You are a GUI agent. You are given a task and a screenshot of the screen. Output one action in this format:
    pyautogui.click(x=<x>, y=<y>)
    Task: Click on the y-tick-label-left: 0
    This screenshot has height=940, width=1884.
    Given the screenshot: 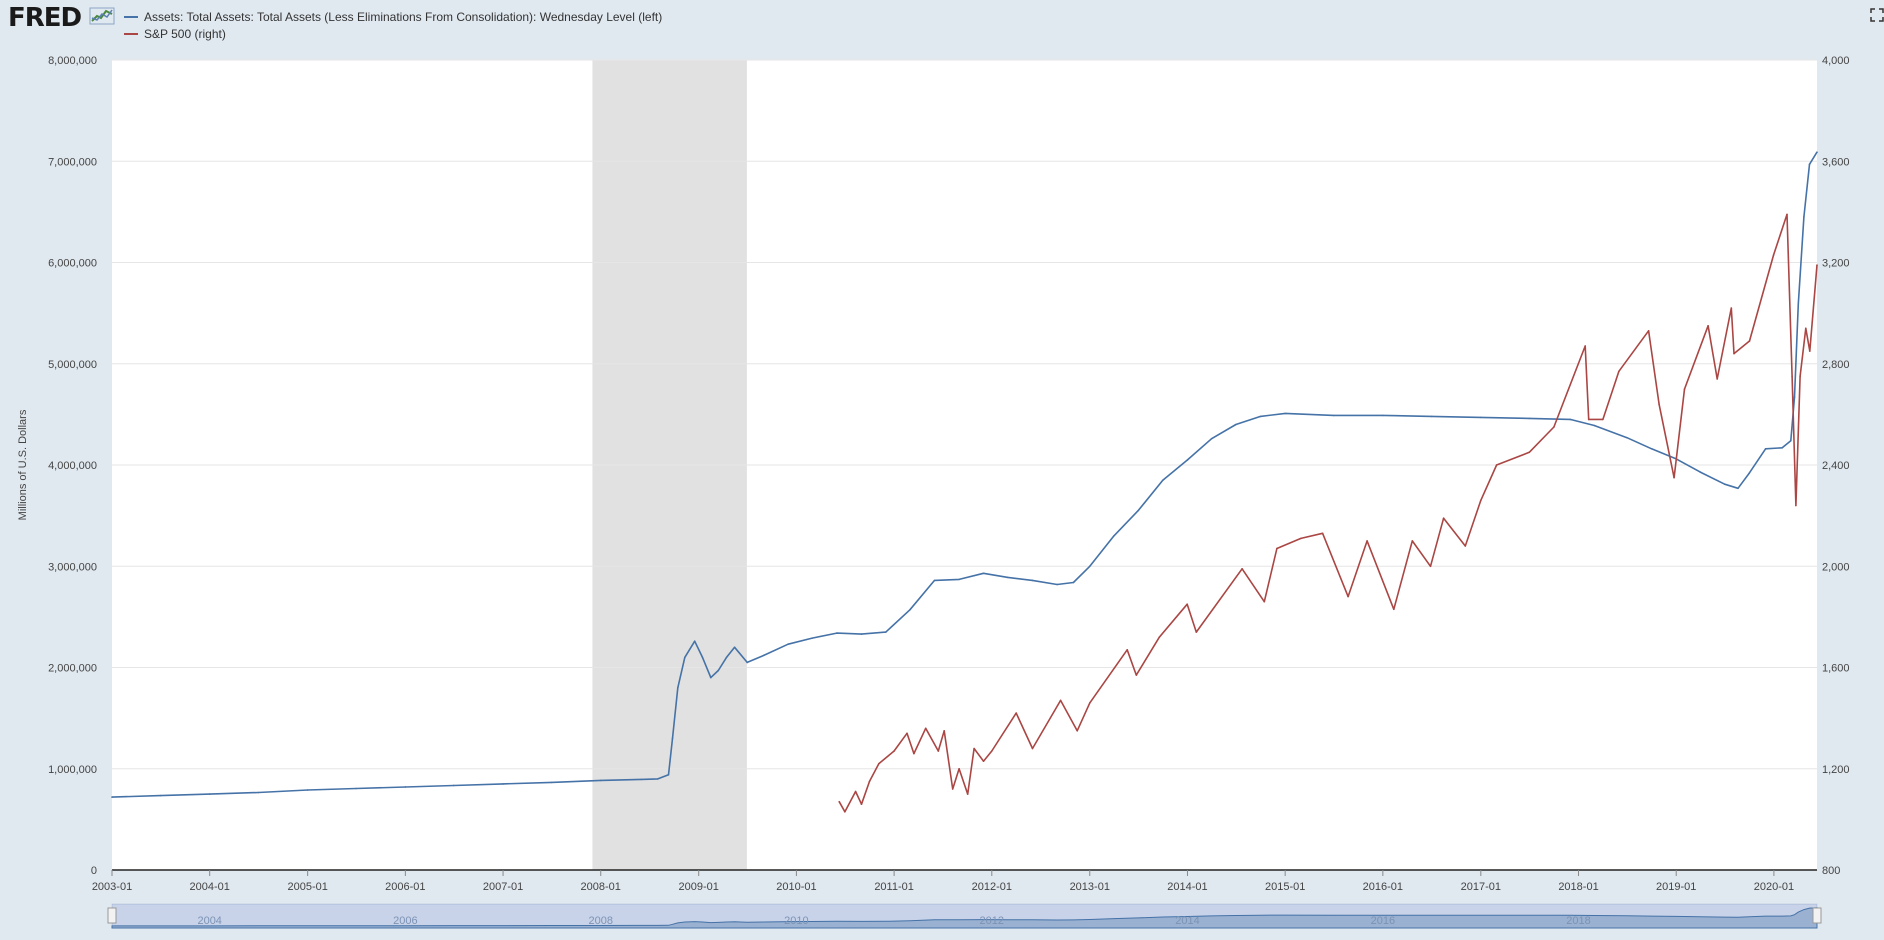 What is the action you would take?
    pyautogui.click(x=94, y=871)
    